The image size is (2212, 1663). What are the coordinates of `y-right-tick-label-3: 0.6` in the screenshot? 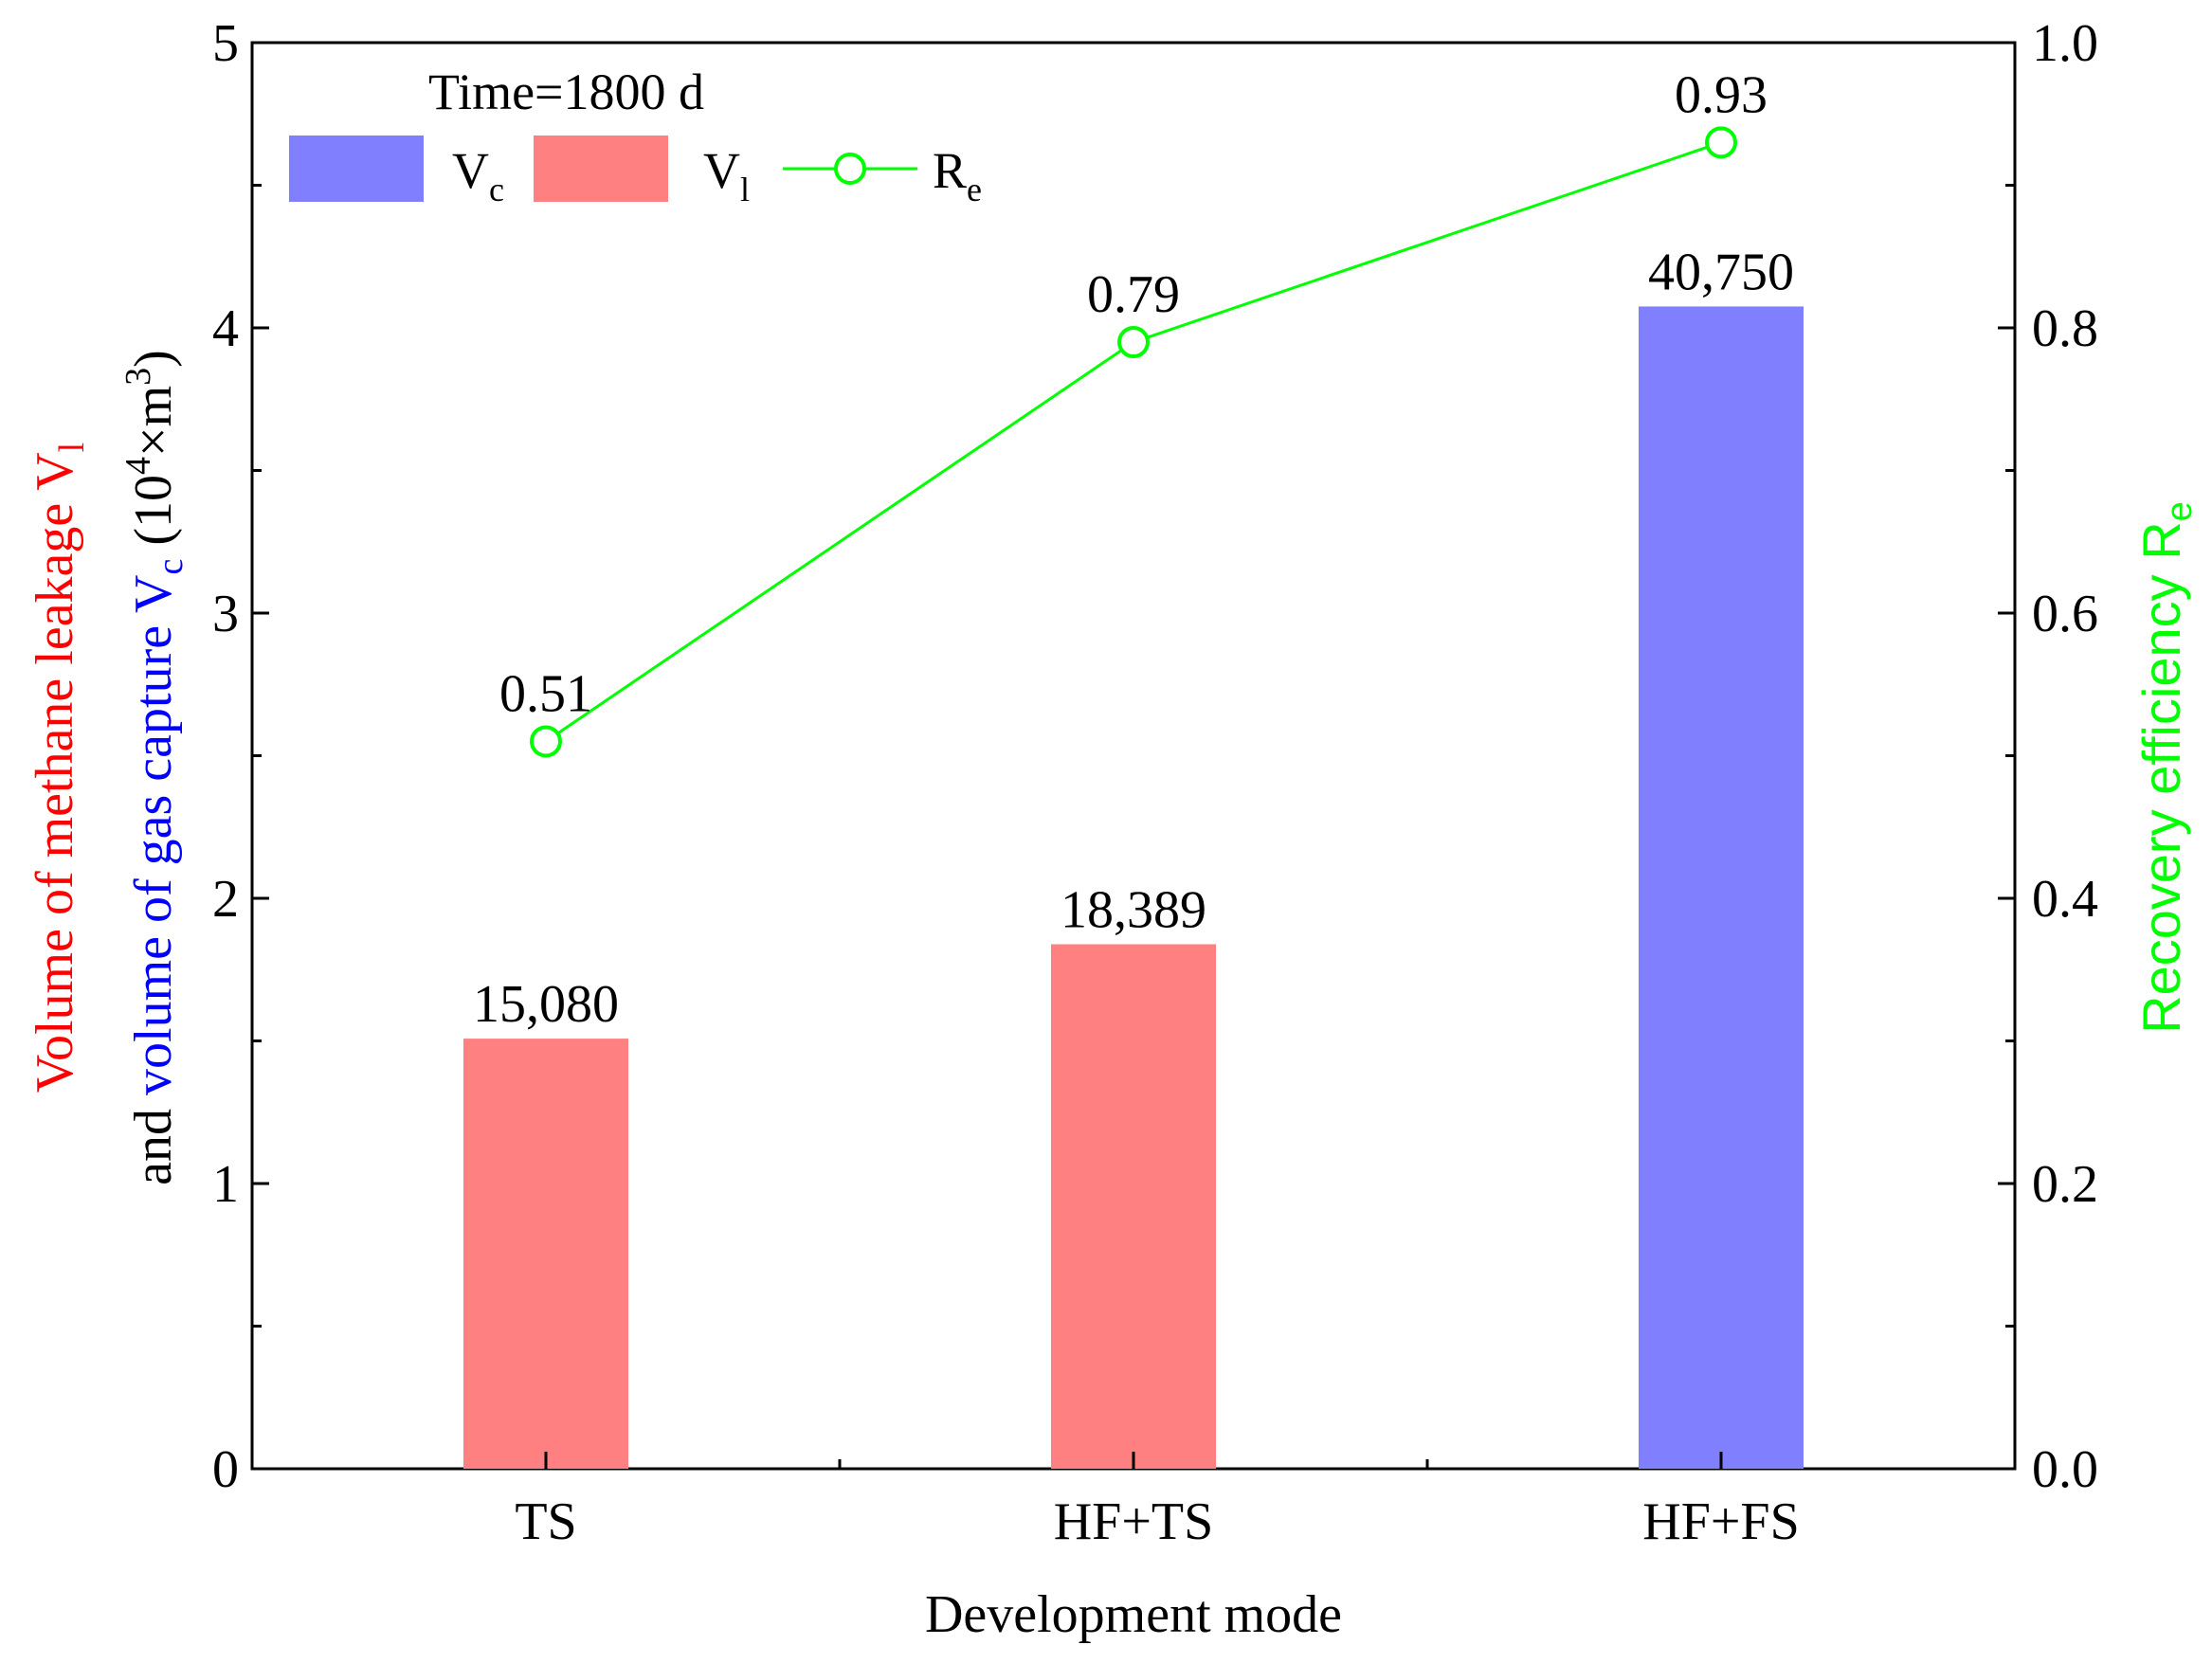 It's located at (2065, 614).